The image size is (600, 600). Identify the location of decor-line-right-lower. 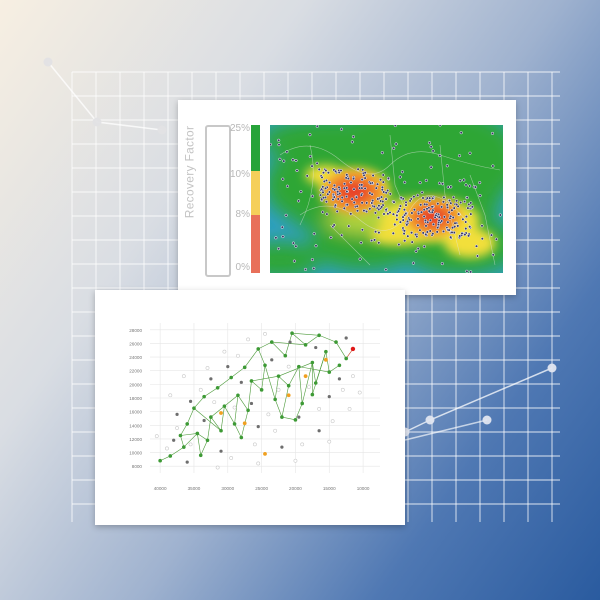
(446, 430).